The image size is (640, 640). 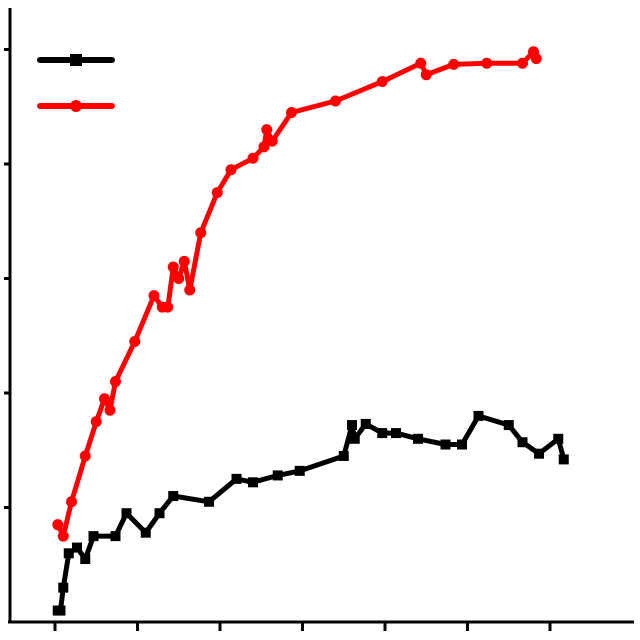 I want to click on y-axis-ticks, so click(x=7, y=278).